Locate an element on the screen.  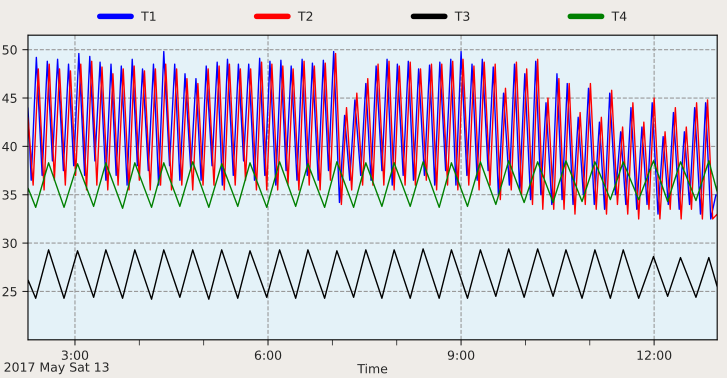
y-tick-label: 35 is located at coordinates (9, 195).